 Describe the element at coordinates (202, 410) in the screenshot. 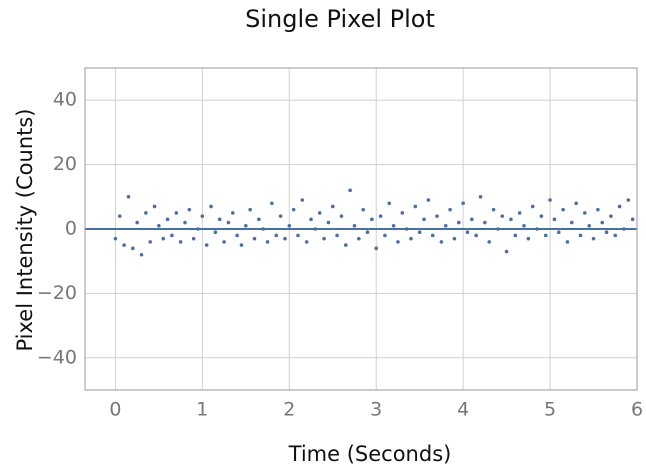

I see `x-tick-label: 1` at that location.